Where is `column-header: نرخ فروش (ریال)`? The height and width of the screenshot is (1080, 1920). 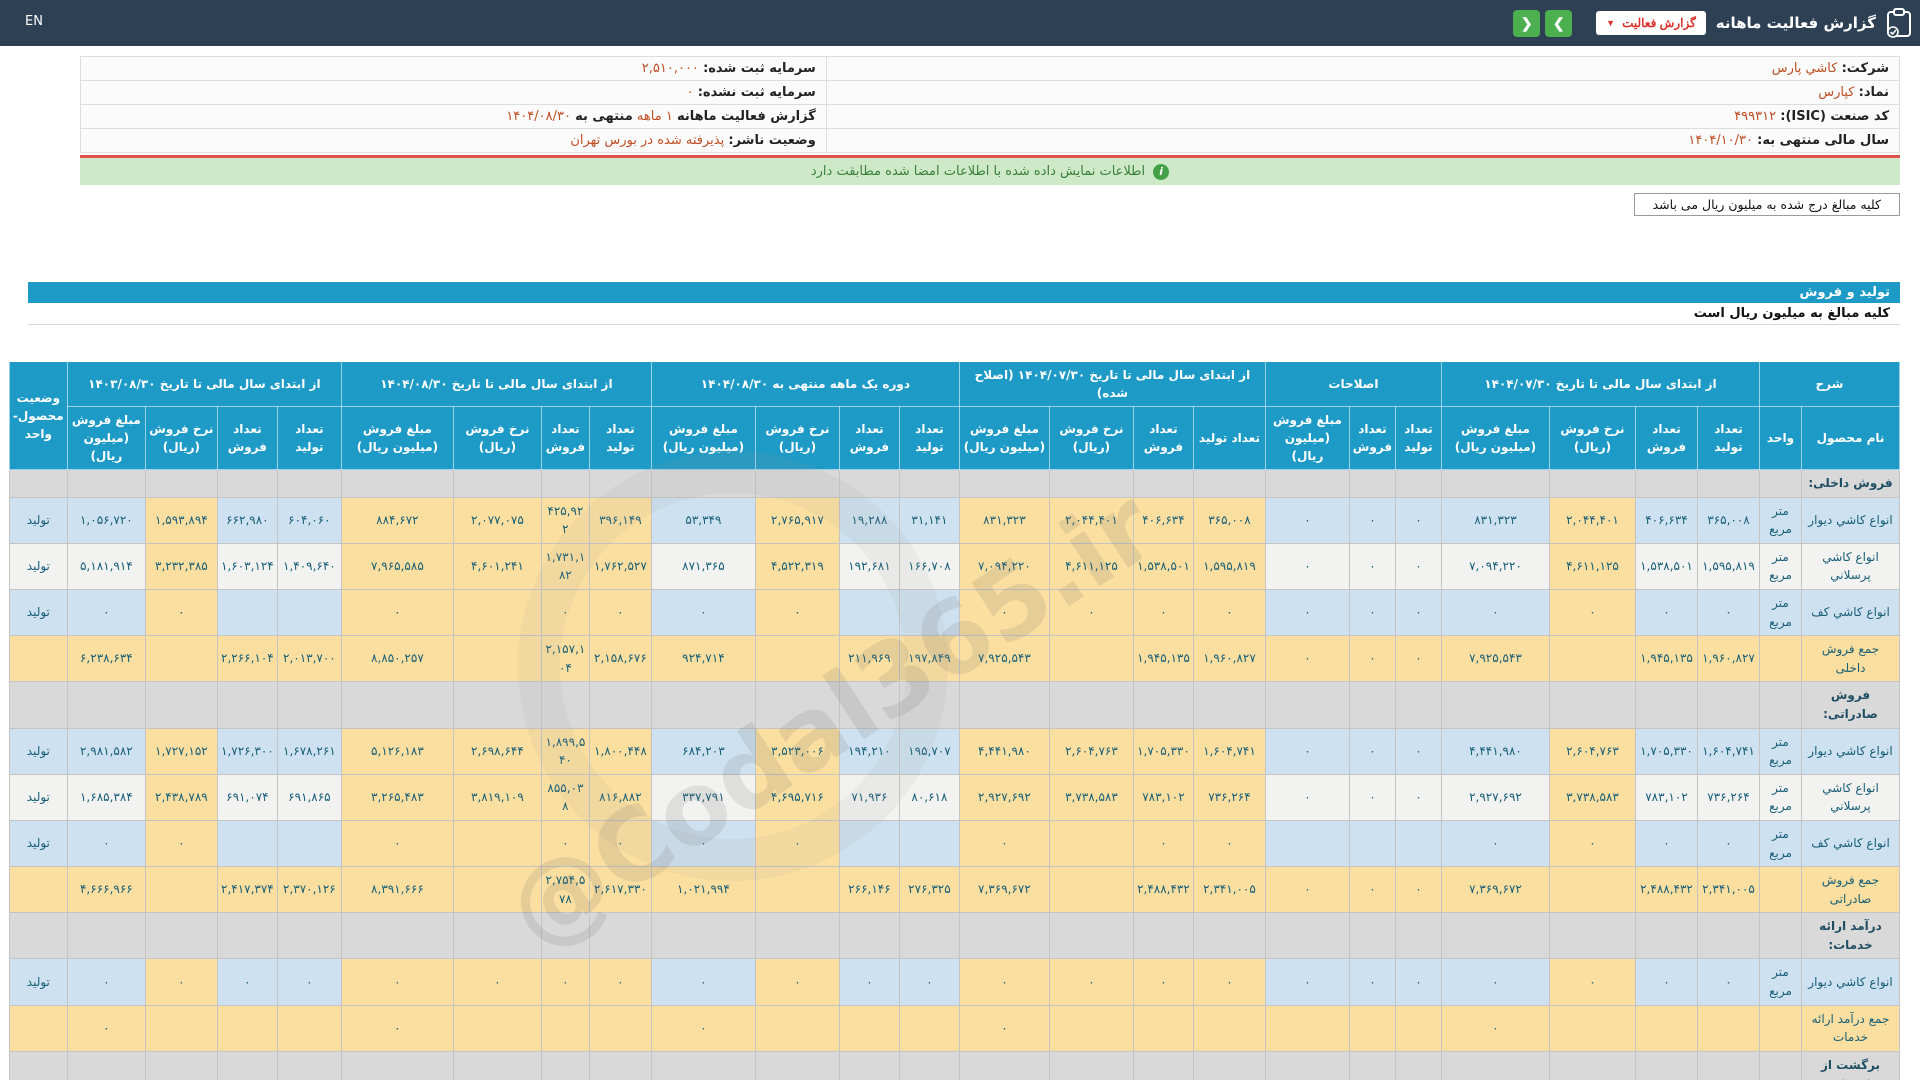
column-header: نرخ فروش (ریال) is located at coordinates (1091, 438).